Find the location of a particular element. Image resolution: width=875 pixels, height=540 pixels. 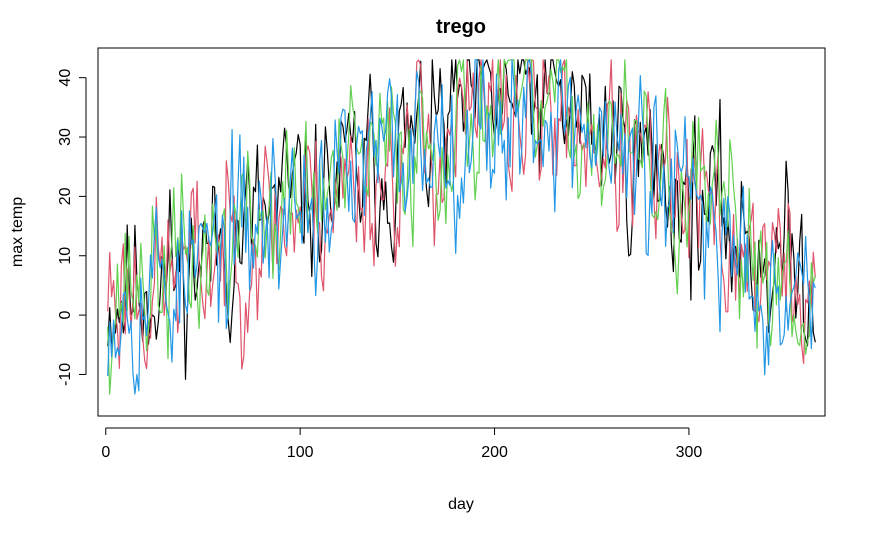

y-tick-label: 20 is located at coordinates (65, 196).